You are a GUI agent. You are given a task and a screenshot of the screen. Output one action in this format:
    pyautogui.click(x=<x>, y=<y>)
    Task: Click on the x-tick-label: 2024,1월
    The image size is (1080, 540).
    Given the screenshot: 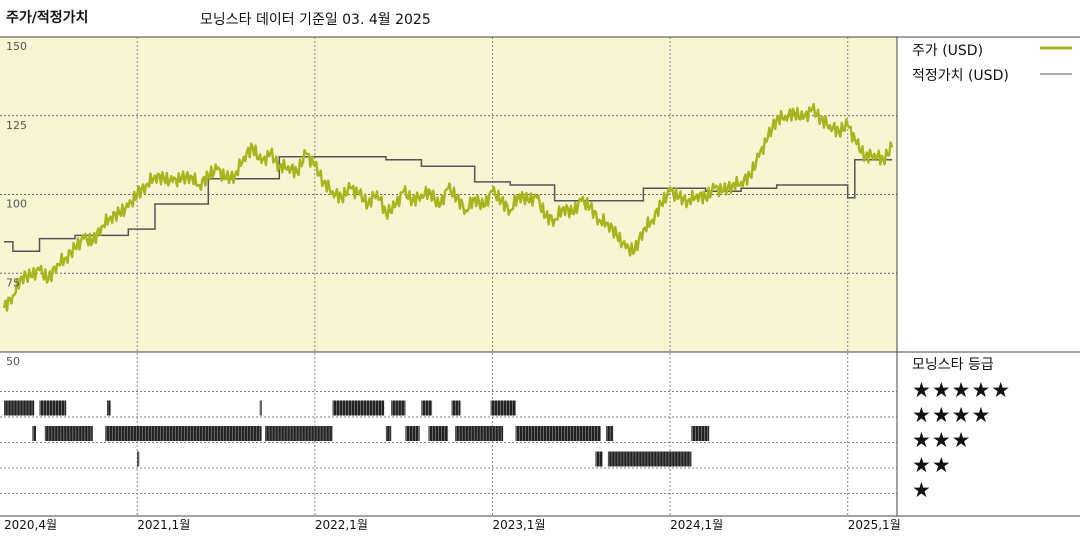 What is the action you would take?
    pyautogui.click(x=696, y=525)
    